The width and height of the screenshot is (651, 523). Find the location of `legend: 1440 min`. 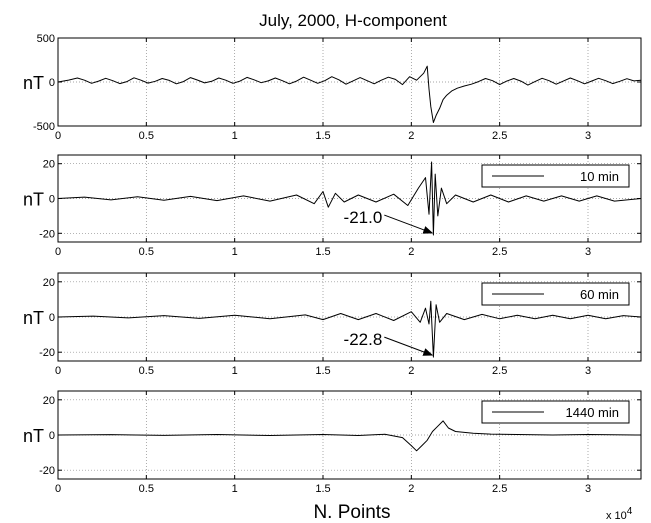

legend: 1440 min is located at coordinates (555, 412).